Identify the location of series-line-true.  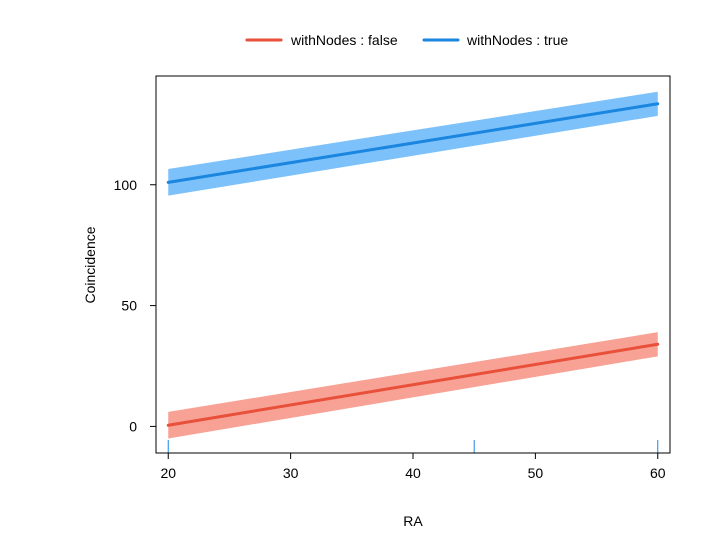
(413, 143).